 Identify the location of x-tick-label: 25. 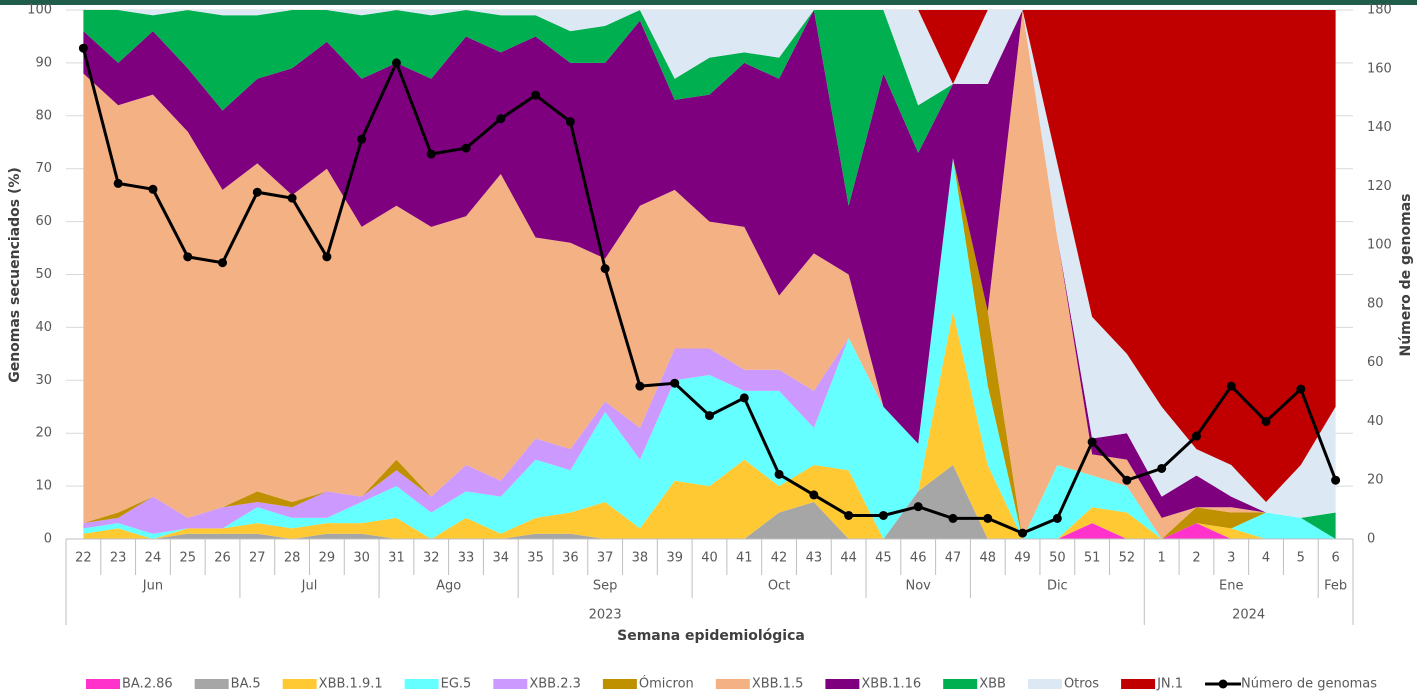
(187, 558).